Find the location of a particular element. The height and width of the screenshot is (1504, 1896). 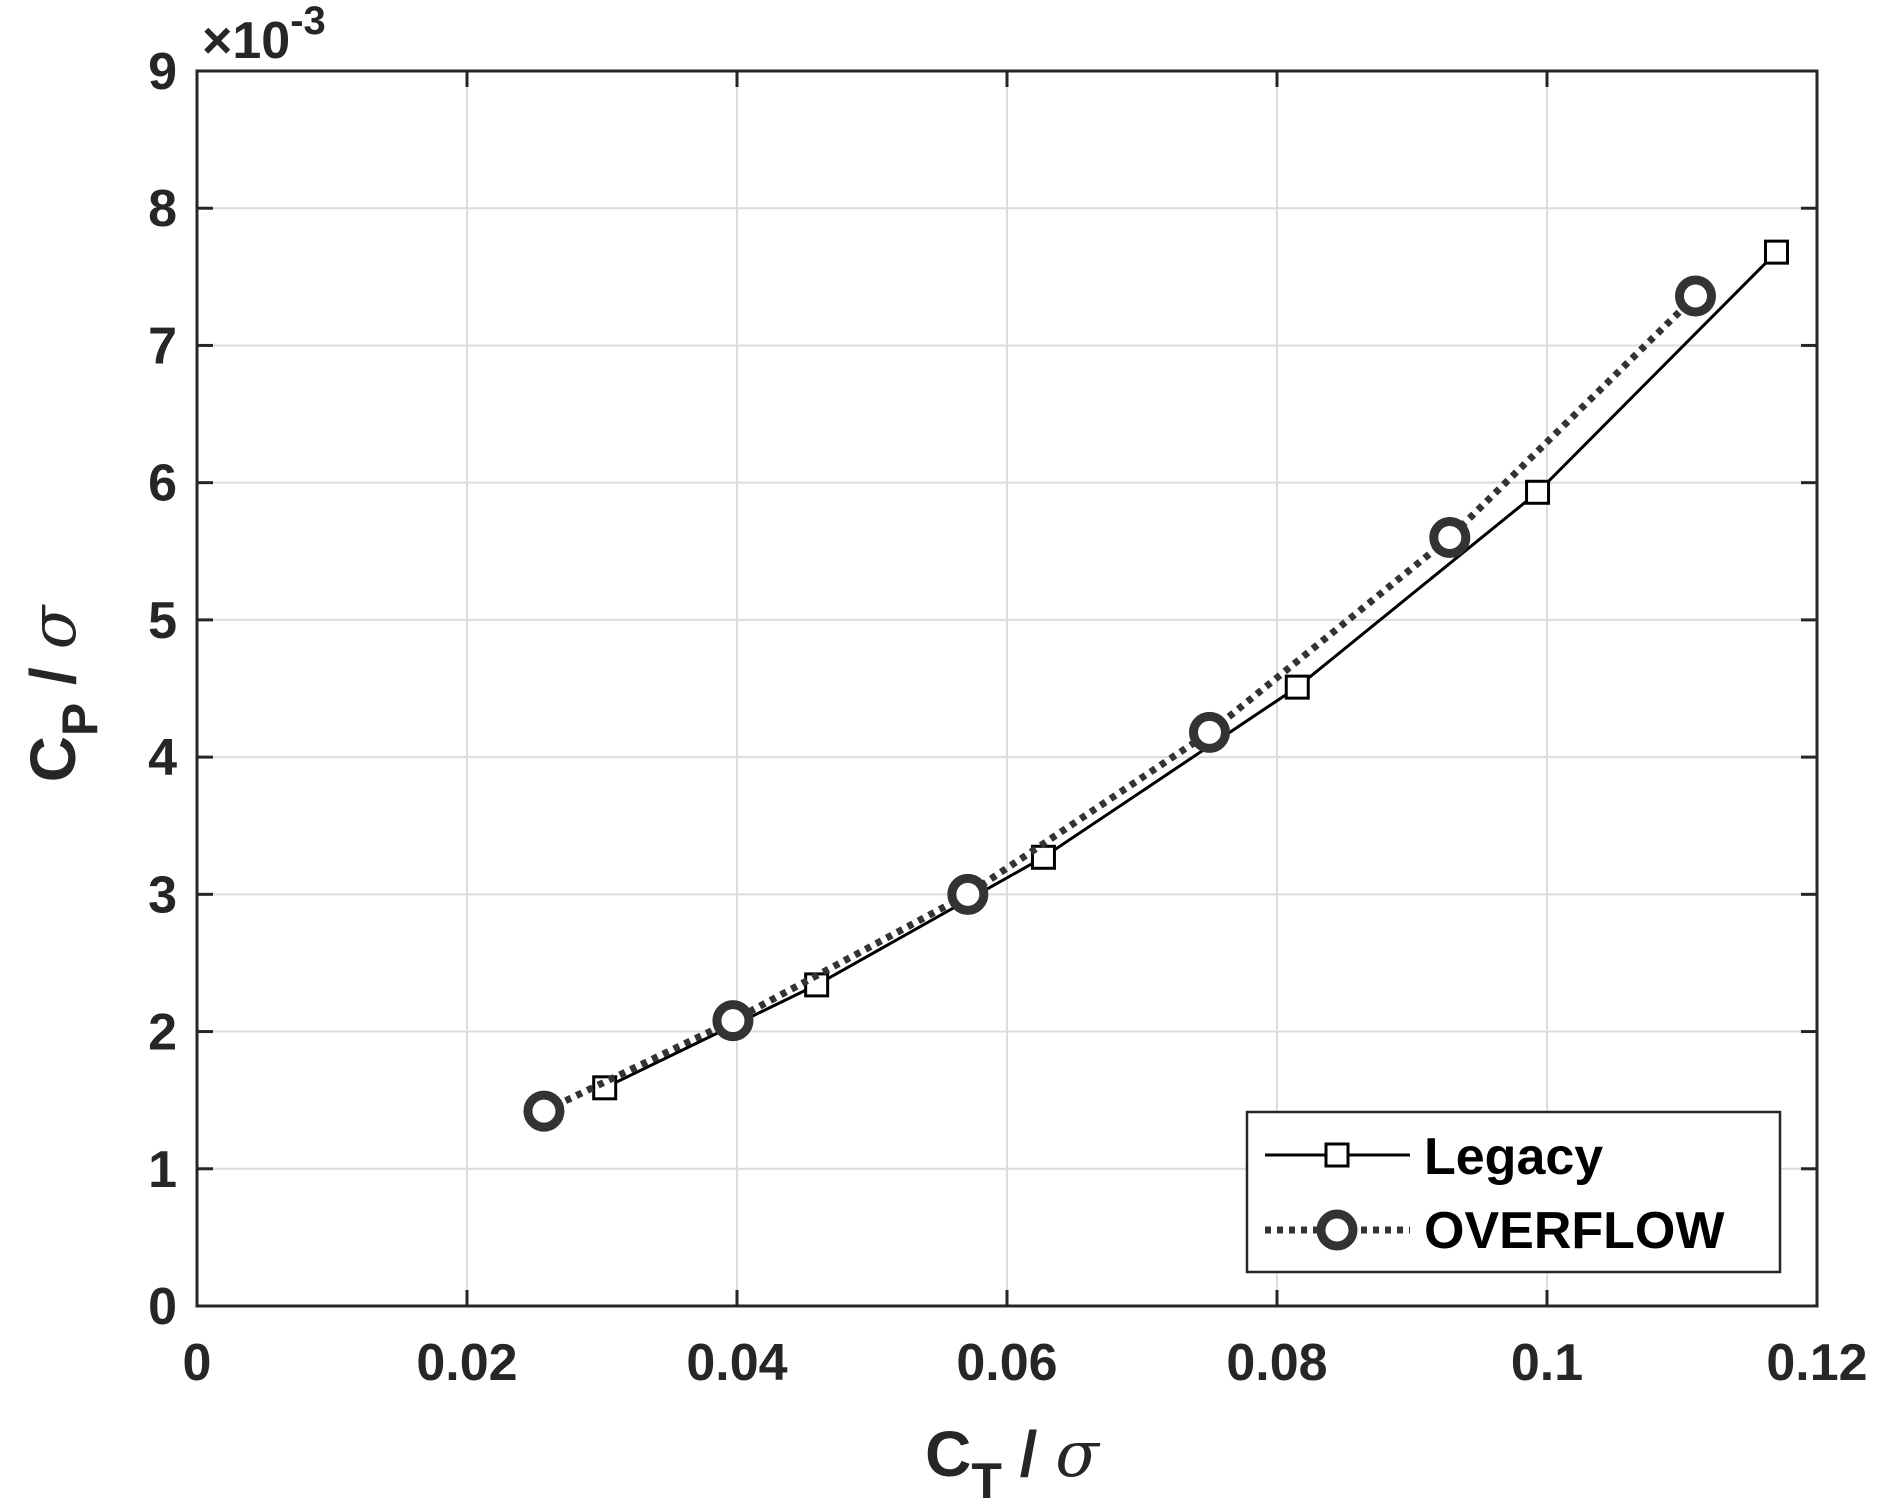

y-exponent-label: ×10⁻³ is located at coordinates (264, 35).